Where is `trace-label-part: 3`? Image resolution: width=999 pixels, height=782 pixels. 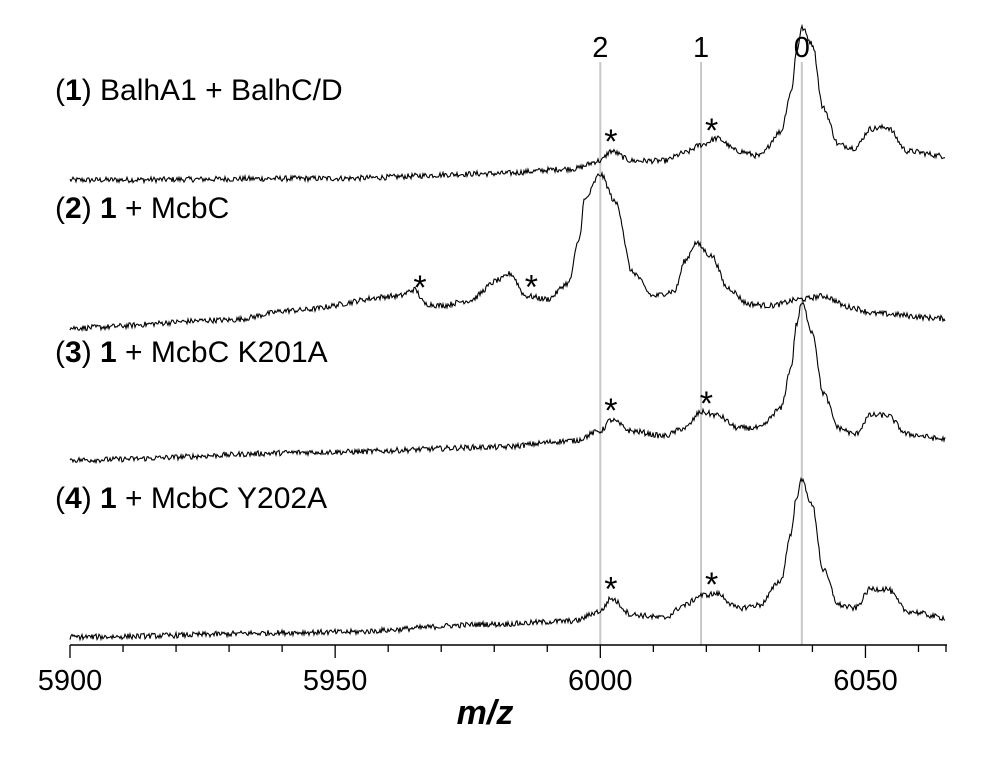 trace-label-part: 3 is located at coordinates (73, 352).